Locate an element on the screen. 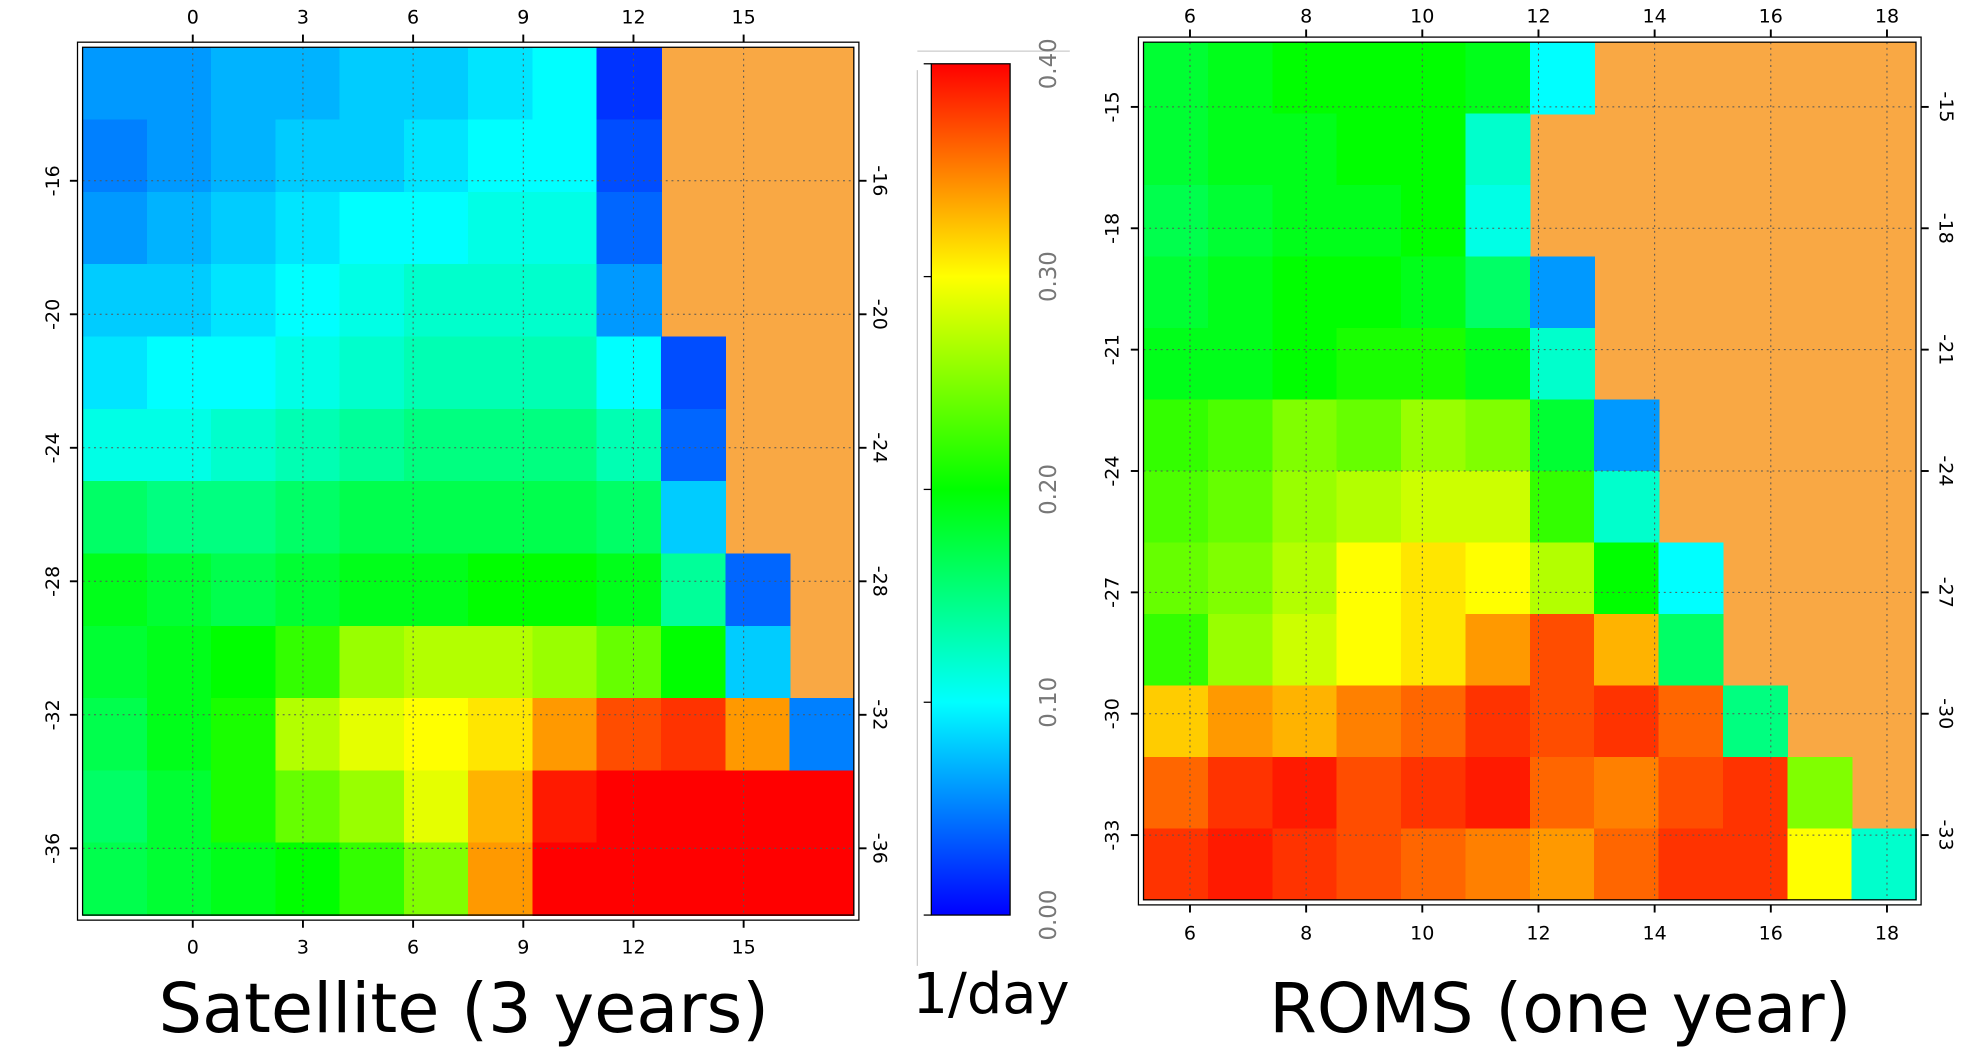 The height and width of the screenshot is (1050, 1977). x-tick-label: 15 is located at coordinates (744, 18).